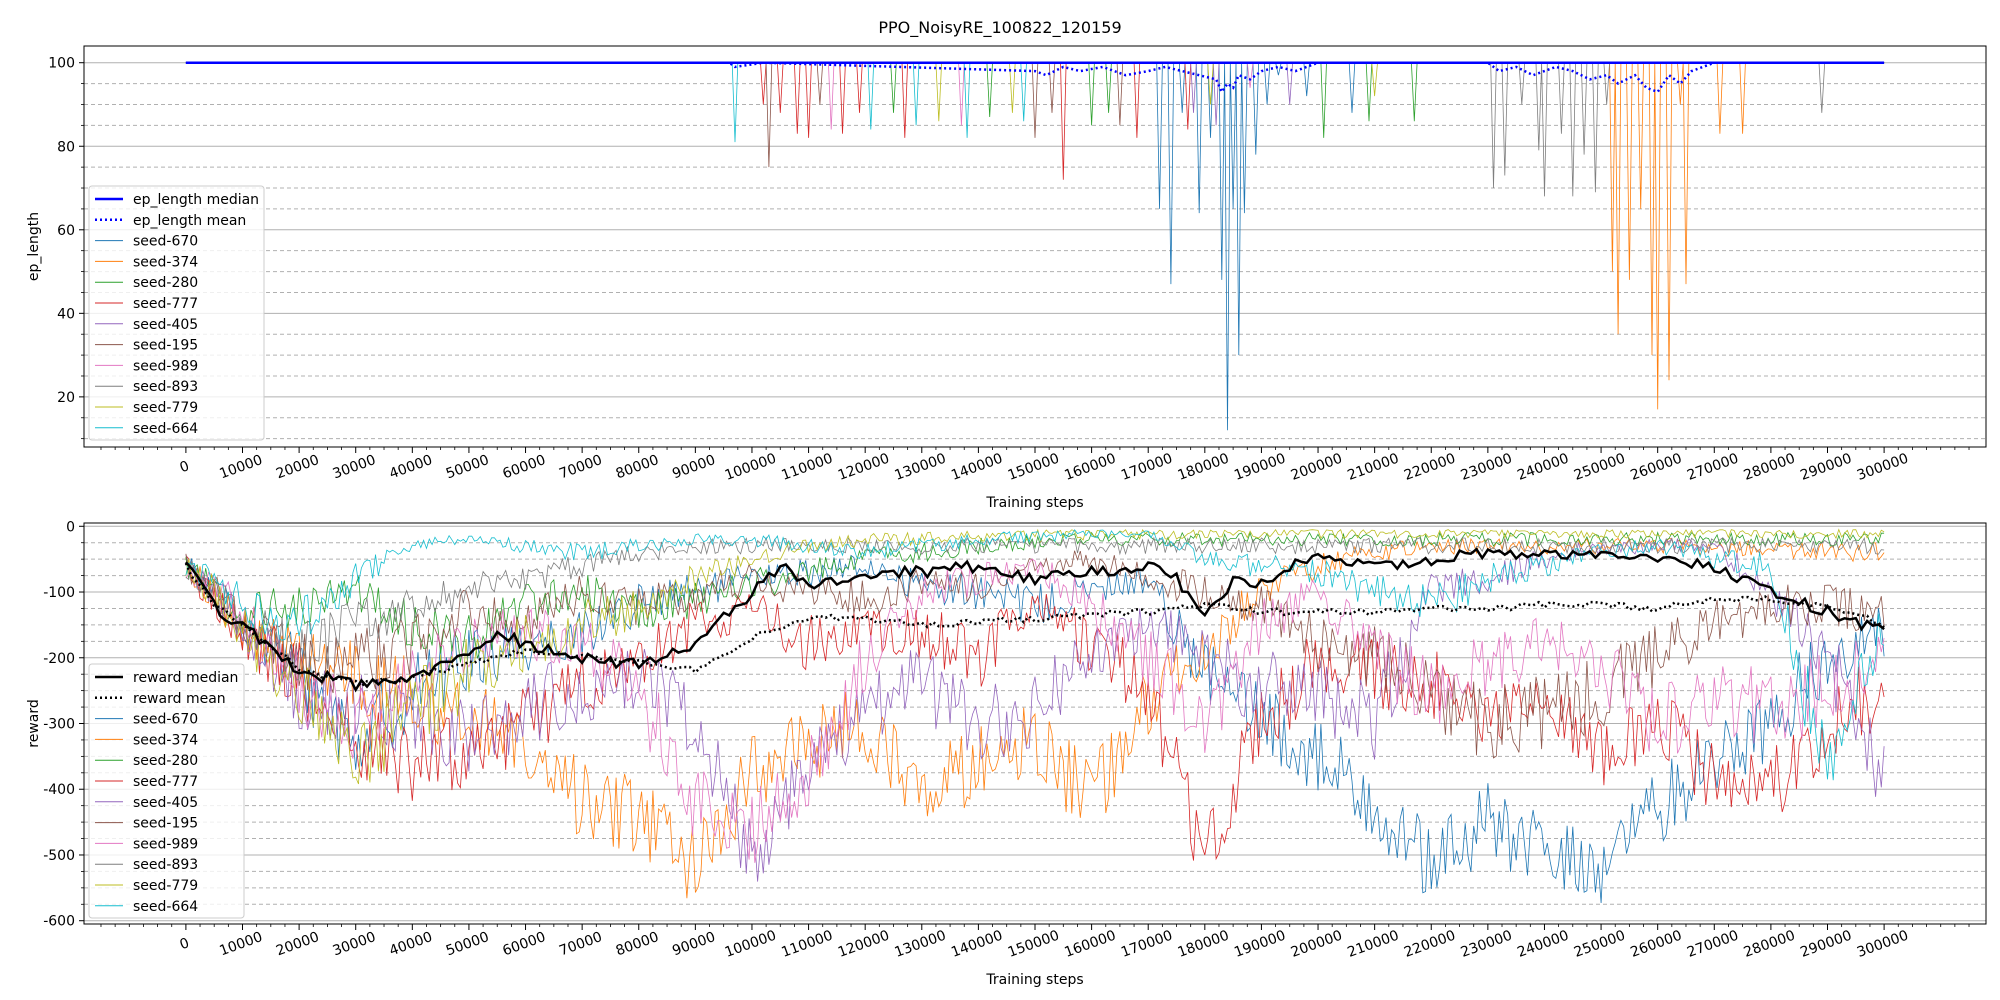  What do you see at coordinates (59, 593) in the screenshot?
I see `y-tick-label: -100` at bounding box center [59, 593].